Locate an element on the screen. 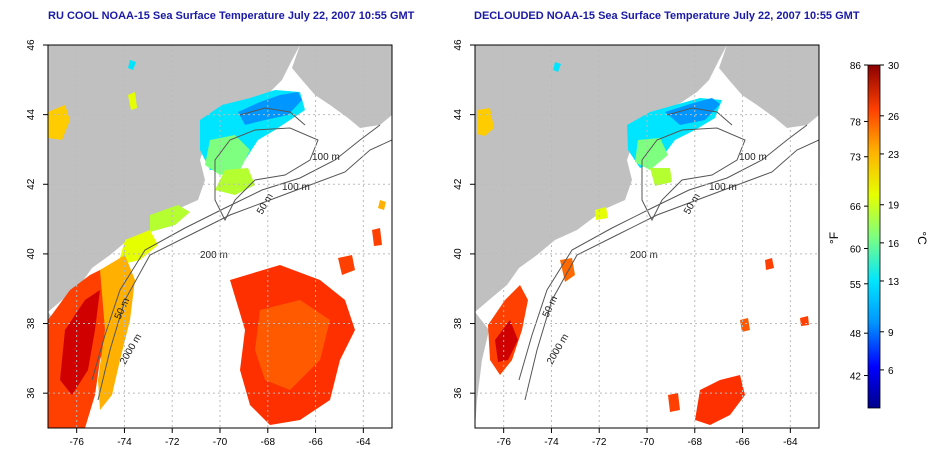 This screenshot has width=950, height=475. colorbar-f-tick-label: 78 is located at coordinates (856, 122).